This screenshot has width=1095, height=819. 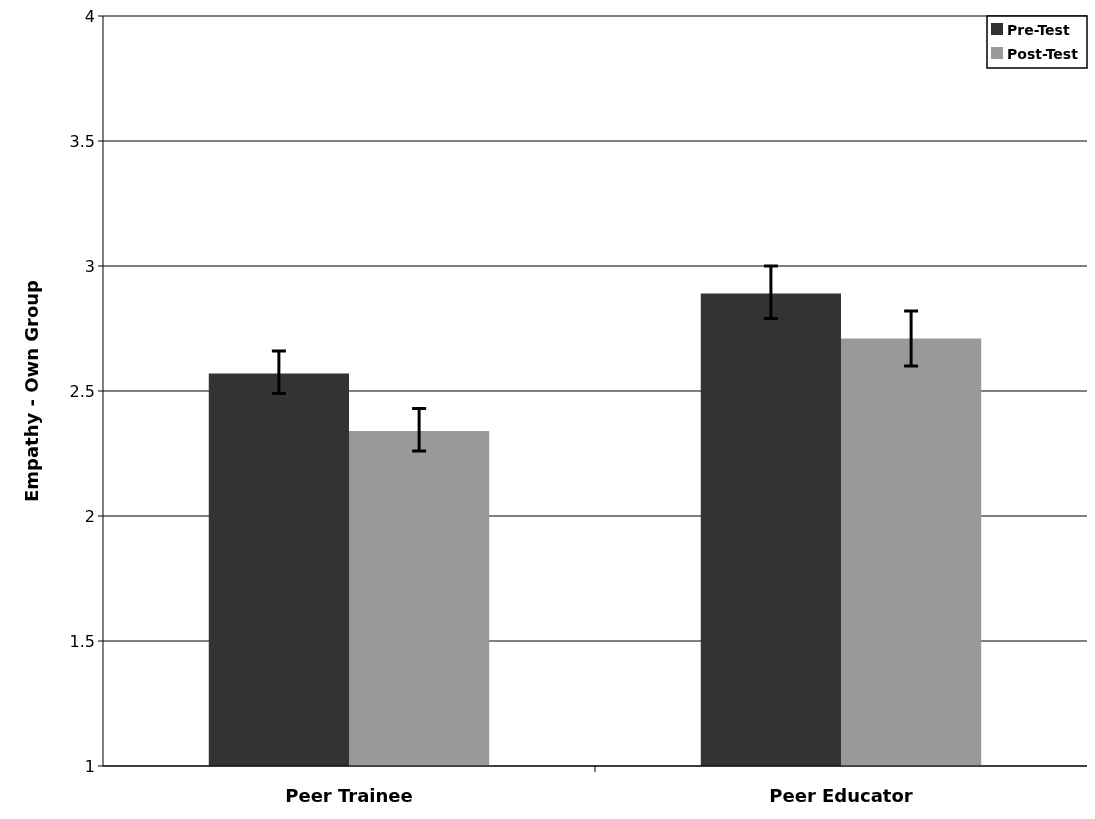 I want to click on y-tick-label: 2.5, so click(x=82, y=391).